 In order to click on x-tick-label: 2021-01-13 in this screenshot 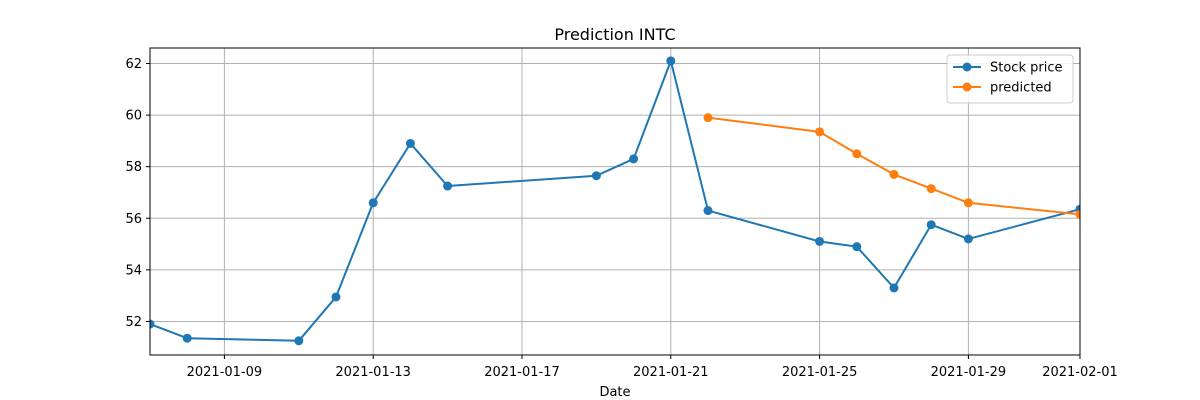, I will do `click(373, 372)`.